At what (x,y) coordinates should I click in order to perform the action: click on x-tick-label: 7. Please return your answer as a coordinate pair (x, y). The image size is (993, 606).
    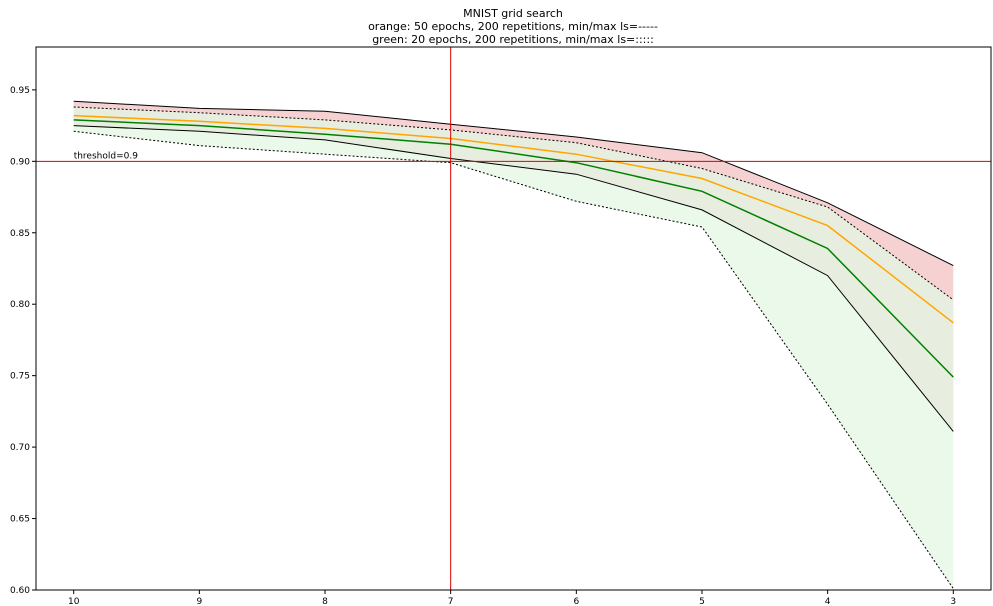
    Looking at the image, I should click on (451, 601).